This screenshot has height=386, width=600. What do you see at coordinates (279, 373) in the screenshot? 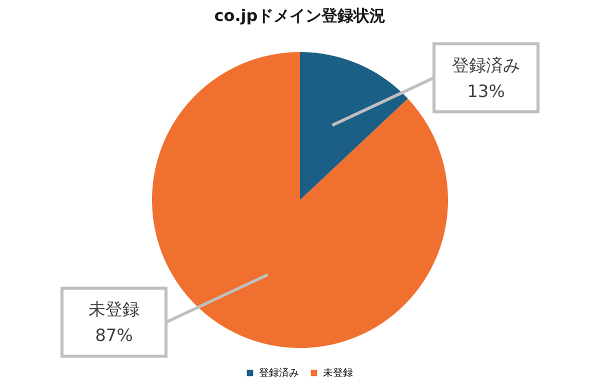
I see `legend-label: 登録済み` at bounding box center [279, 373].